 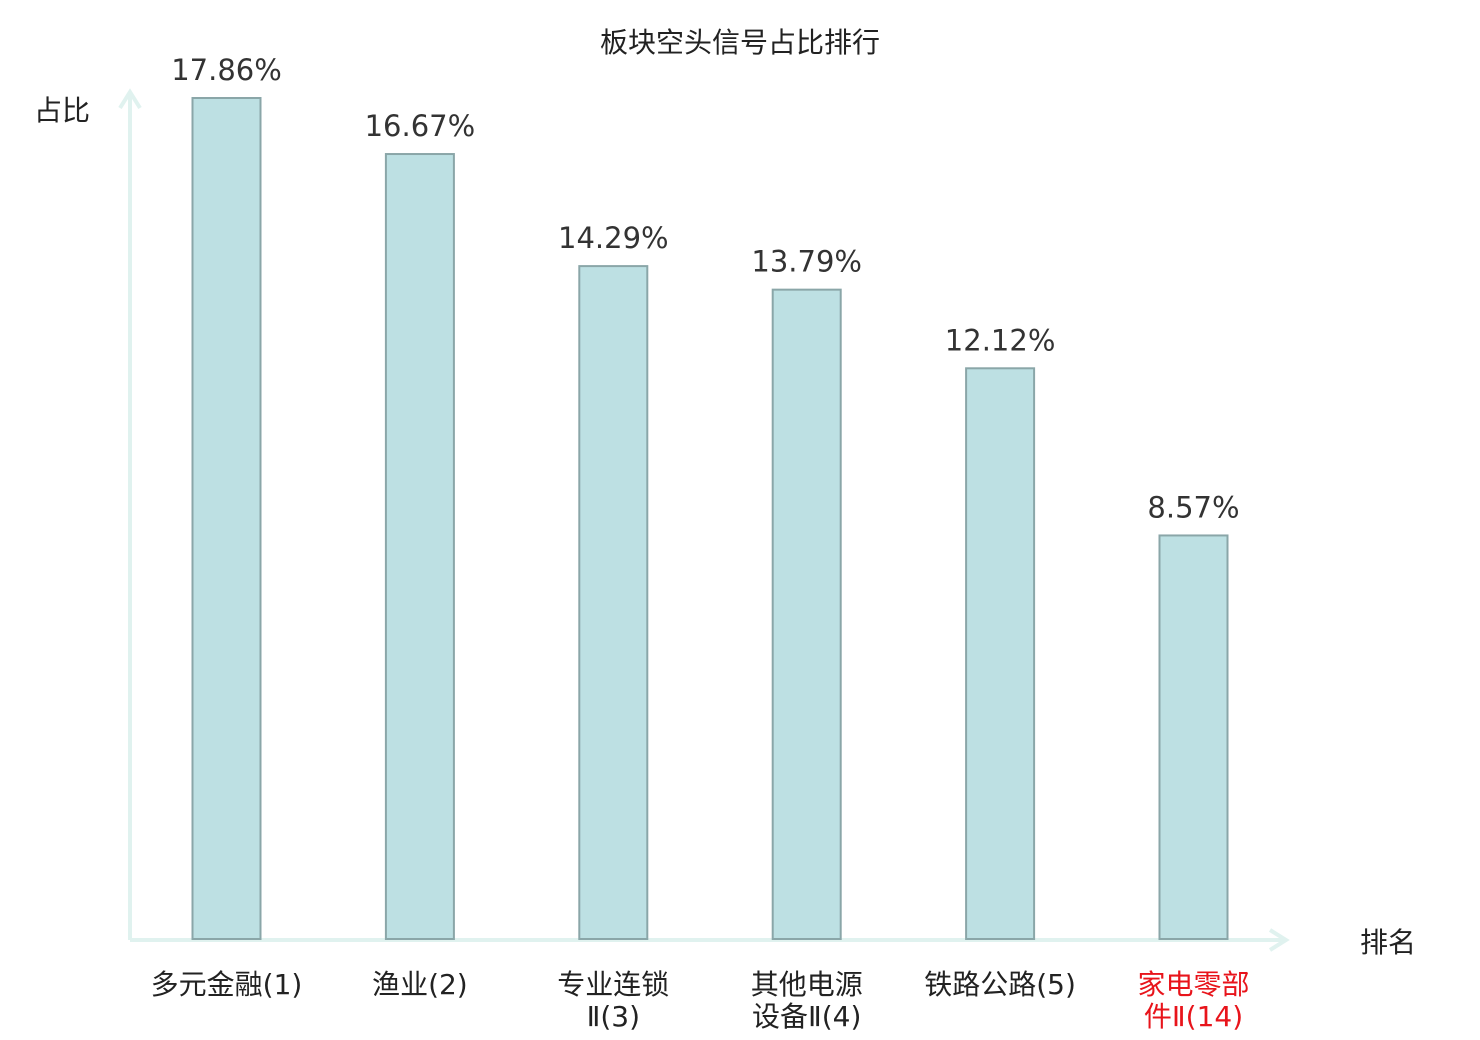 What do you see at coordinates (806, 1016) in the screenshot?
I see `category-label-4-line-2: 设备Ⅱ(4)` at bounding box center [806, 1016].